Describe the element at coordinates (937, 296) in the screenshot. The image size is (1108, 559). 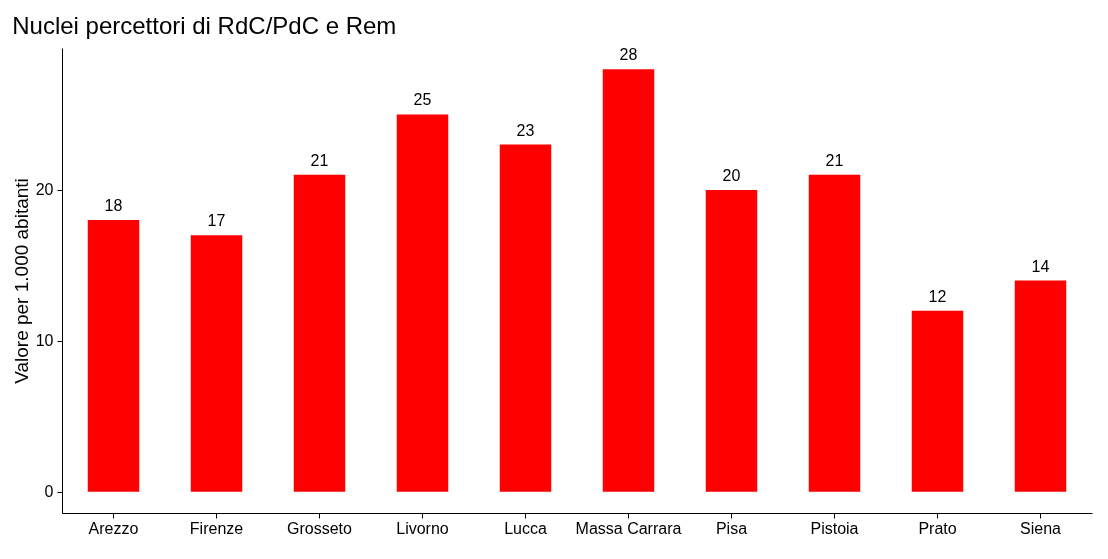
I see `data-label: 12` at that location.